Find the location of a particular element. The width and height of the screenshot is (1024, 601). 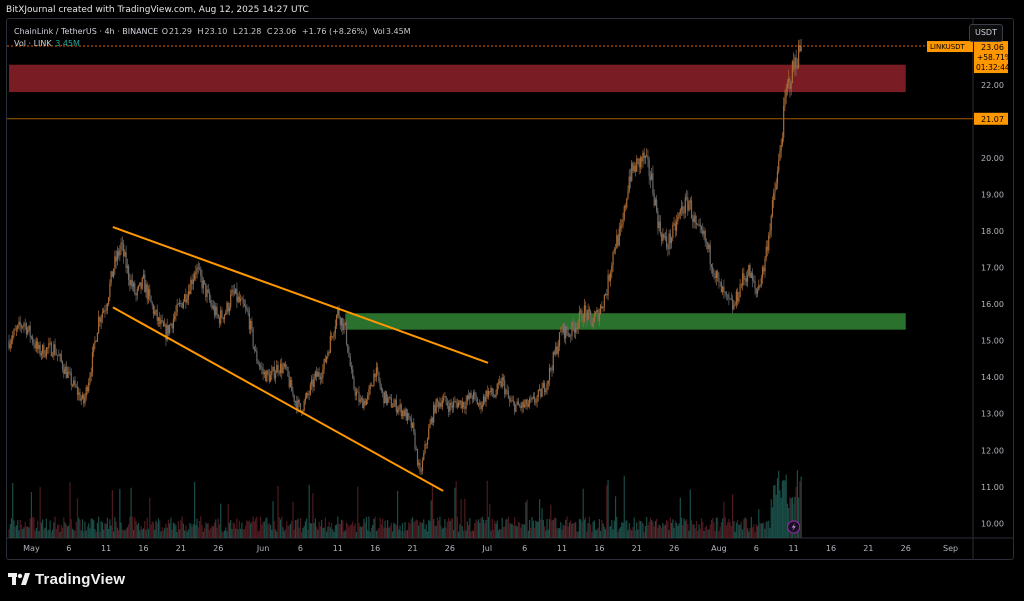

volume-row-label: Vol · LINK is located at coordinates (33, 43).